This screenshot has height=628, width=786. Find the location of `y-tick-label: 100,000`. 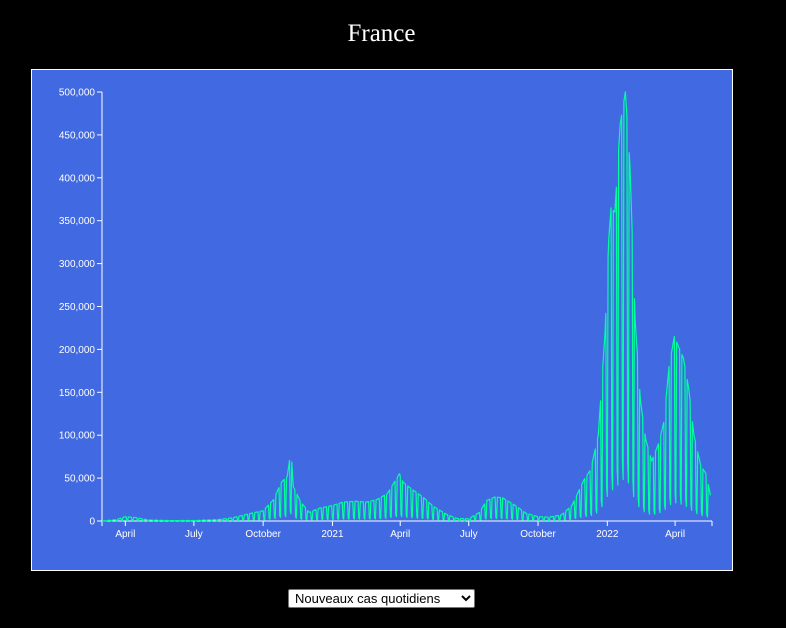

y-tick-label: 100,000 is located at coordinates (77, 436).